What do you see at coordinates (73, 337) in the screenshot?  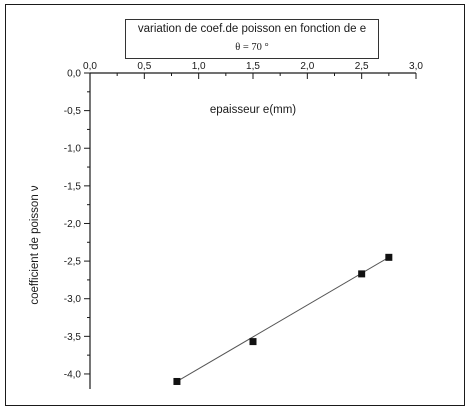 I see `y-tick-label: -3,5` at bounding box center [73, 337].